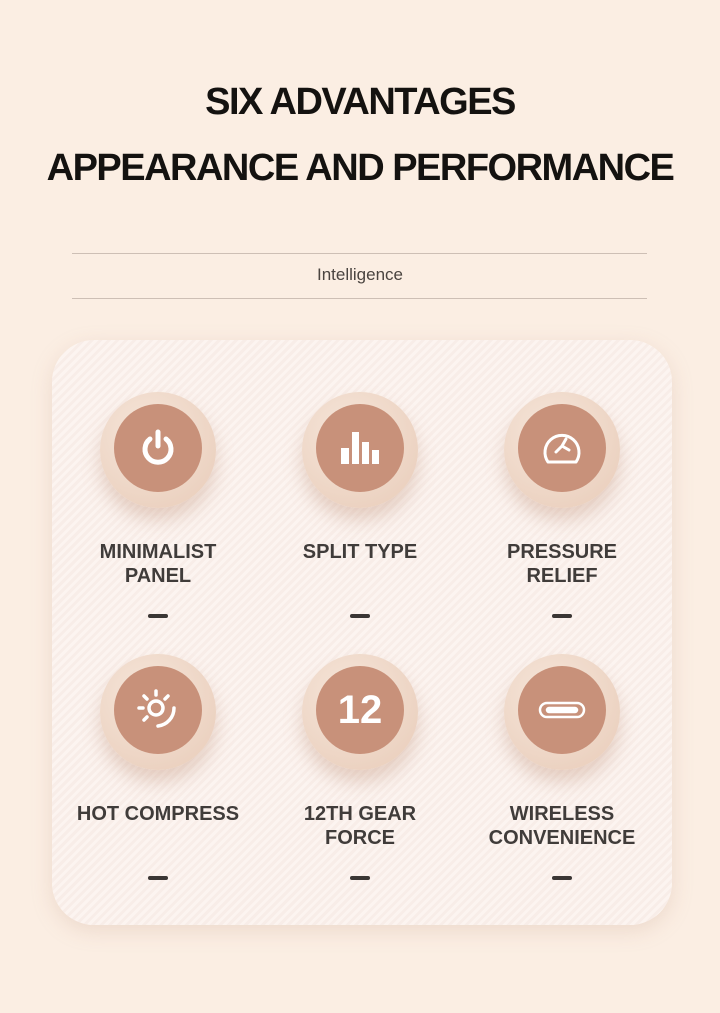 This screenshot has width=720, height=1013. Describe the element at coordinates (359, 298) in the screenshot. I see `divider-bottom` at that location.